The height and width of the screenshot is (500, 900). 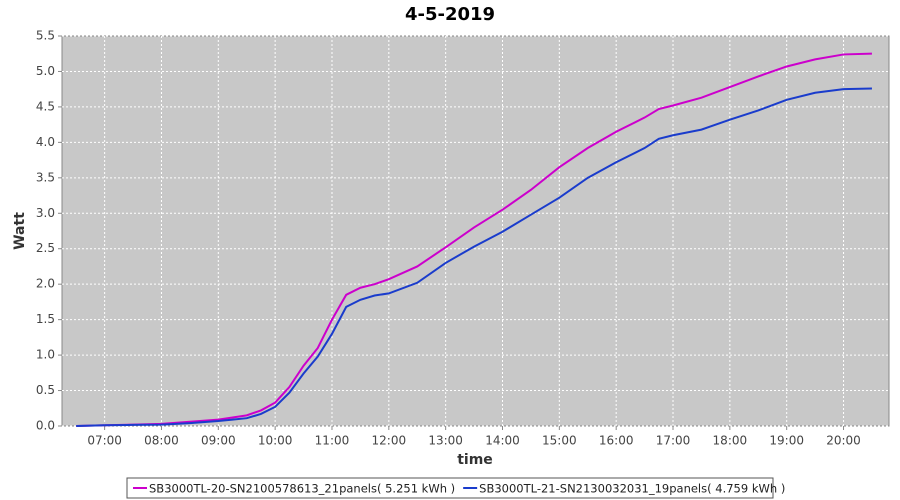 I want to click on x-tick-label: 18:00, so click(x=730, y=441).